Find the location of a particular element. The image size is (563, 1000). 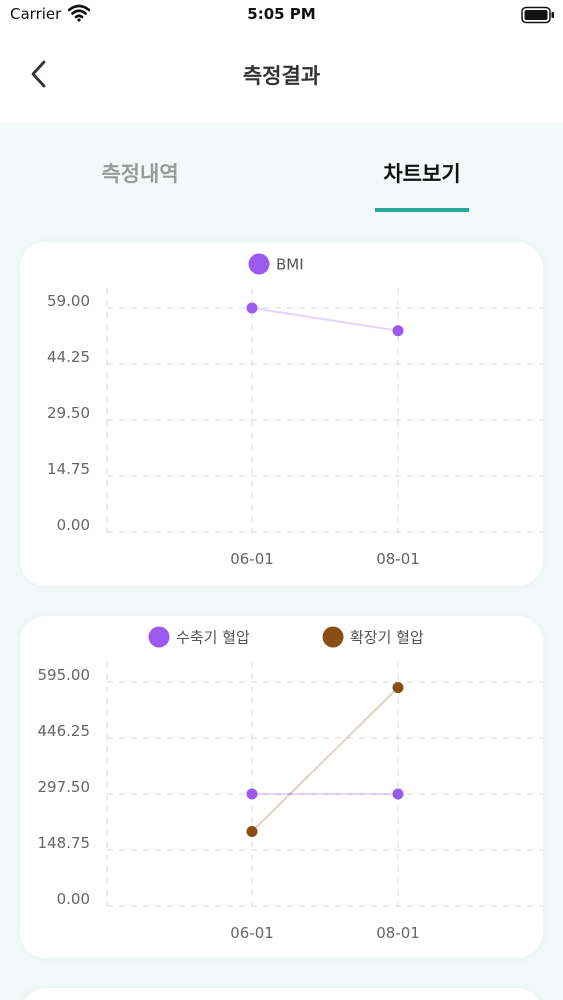

status-time: 5:05 PM is located at coordinates (281, 14).